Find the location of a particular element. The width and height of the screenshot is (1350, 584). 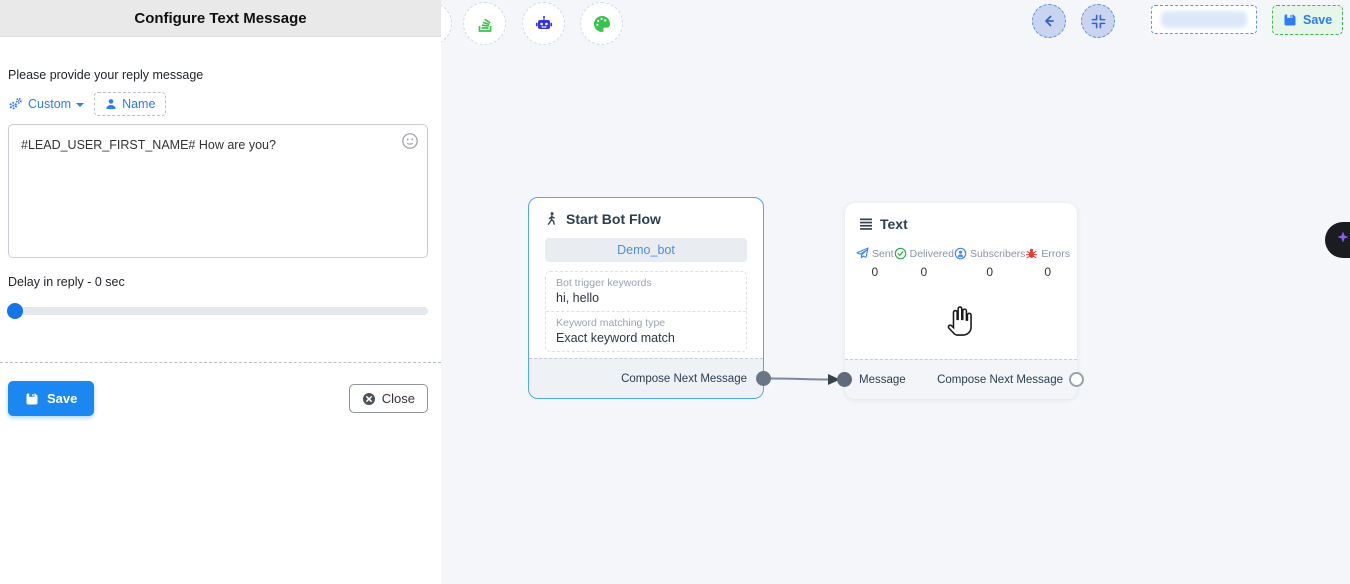

errors-icon is located at coordinates (1032, 253).